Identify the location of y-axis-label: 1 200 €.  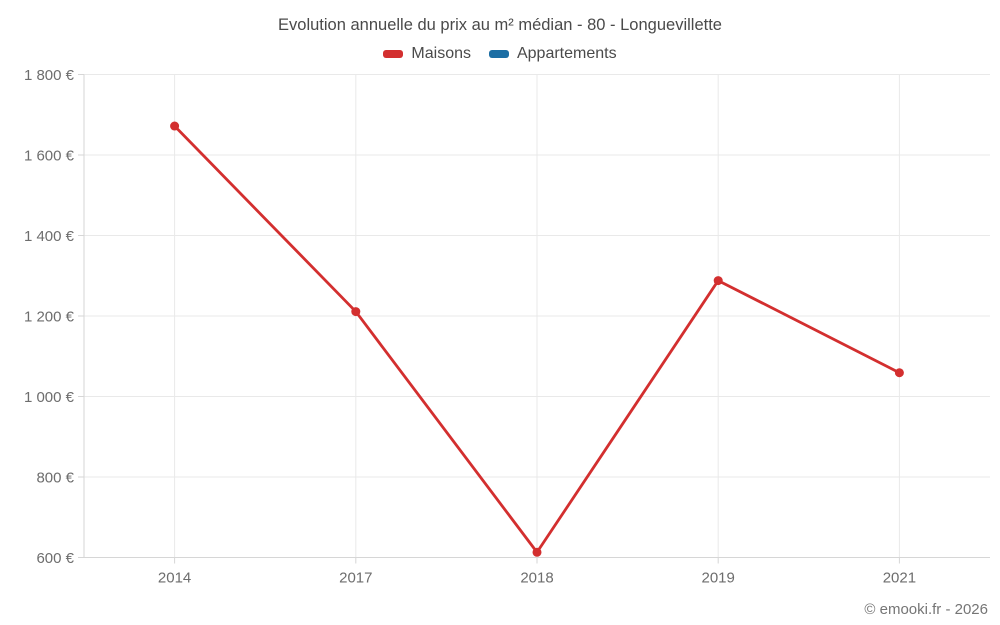
(49, 317).